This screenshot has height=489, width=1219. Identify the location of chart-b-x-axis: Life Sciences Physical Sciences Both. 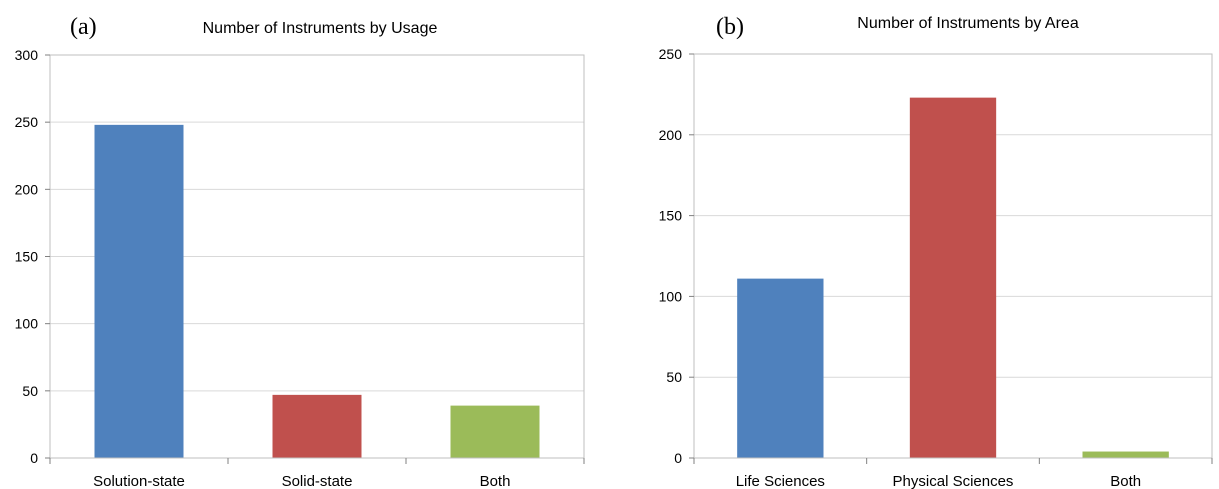
(953, 473).